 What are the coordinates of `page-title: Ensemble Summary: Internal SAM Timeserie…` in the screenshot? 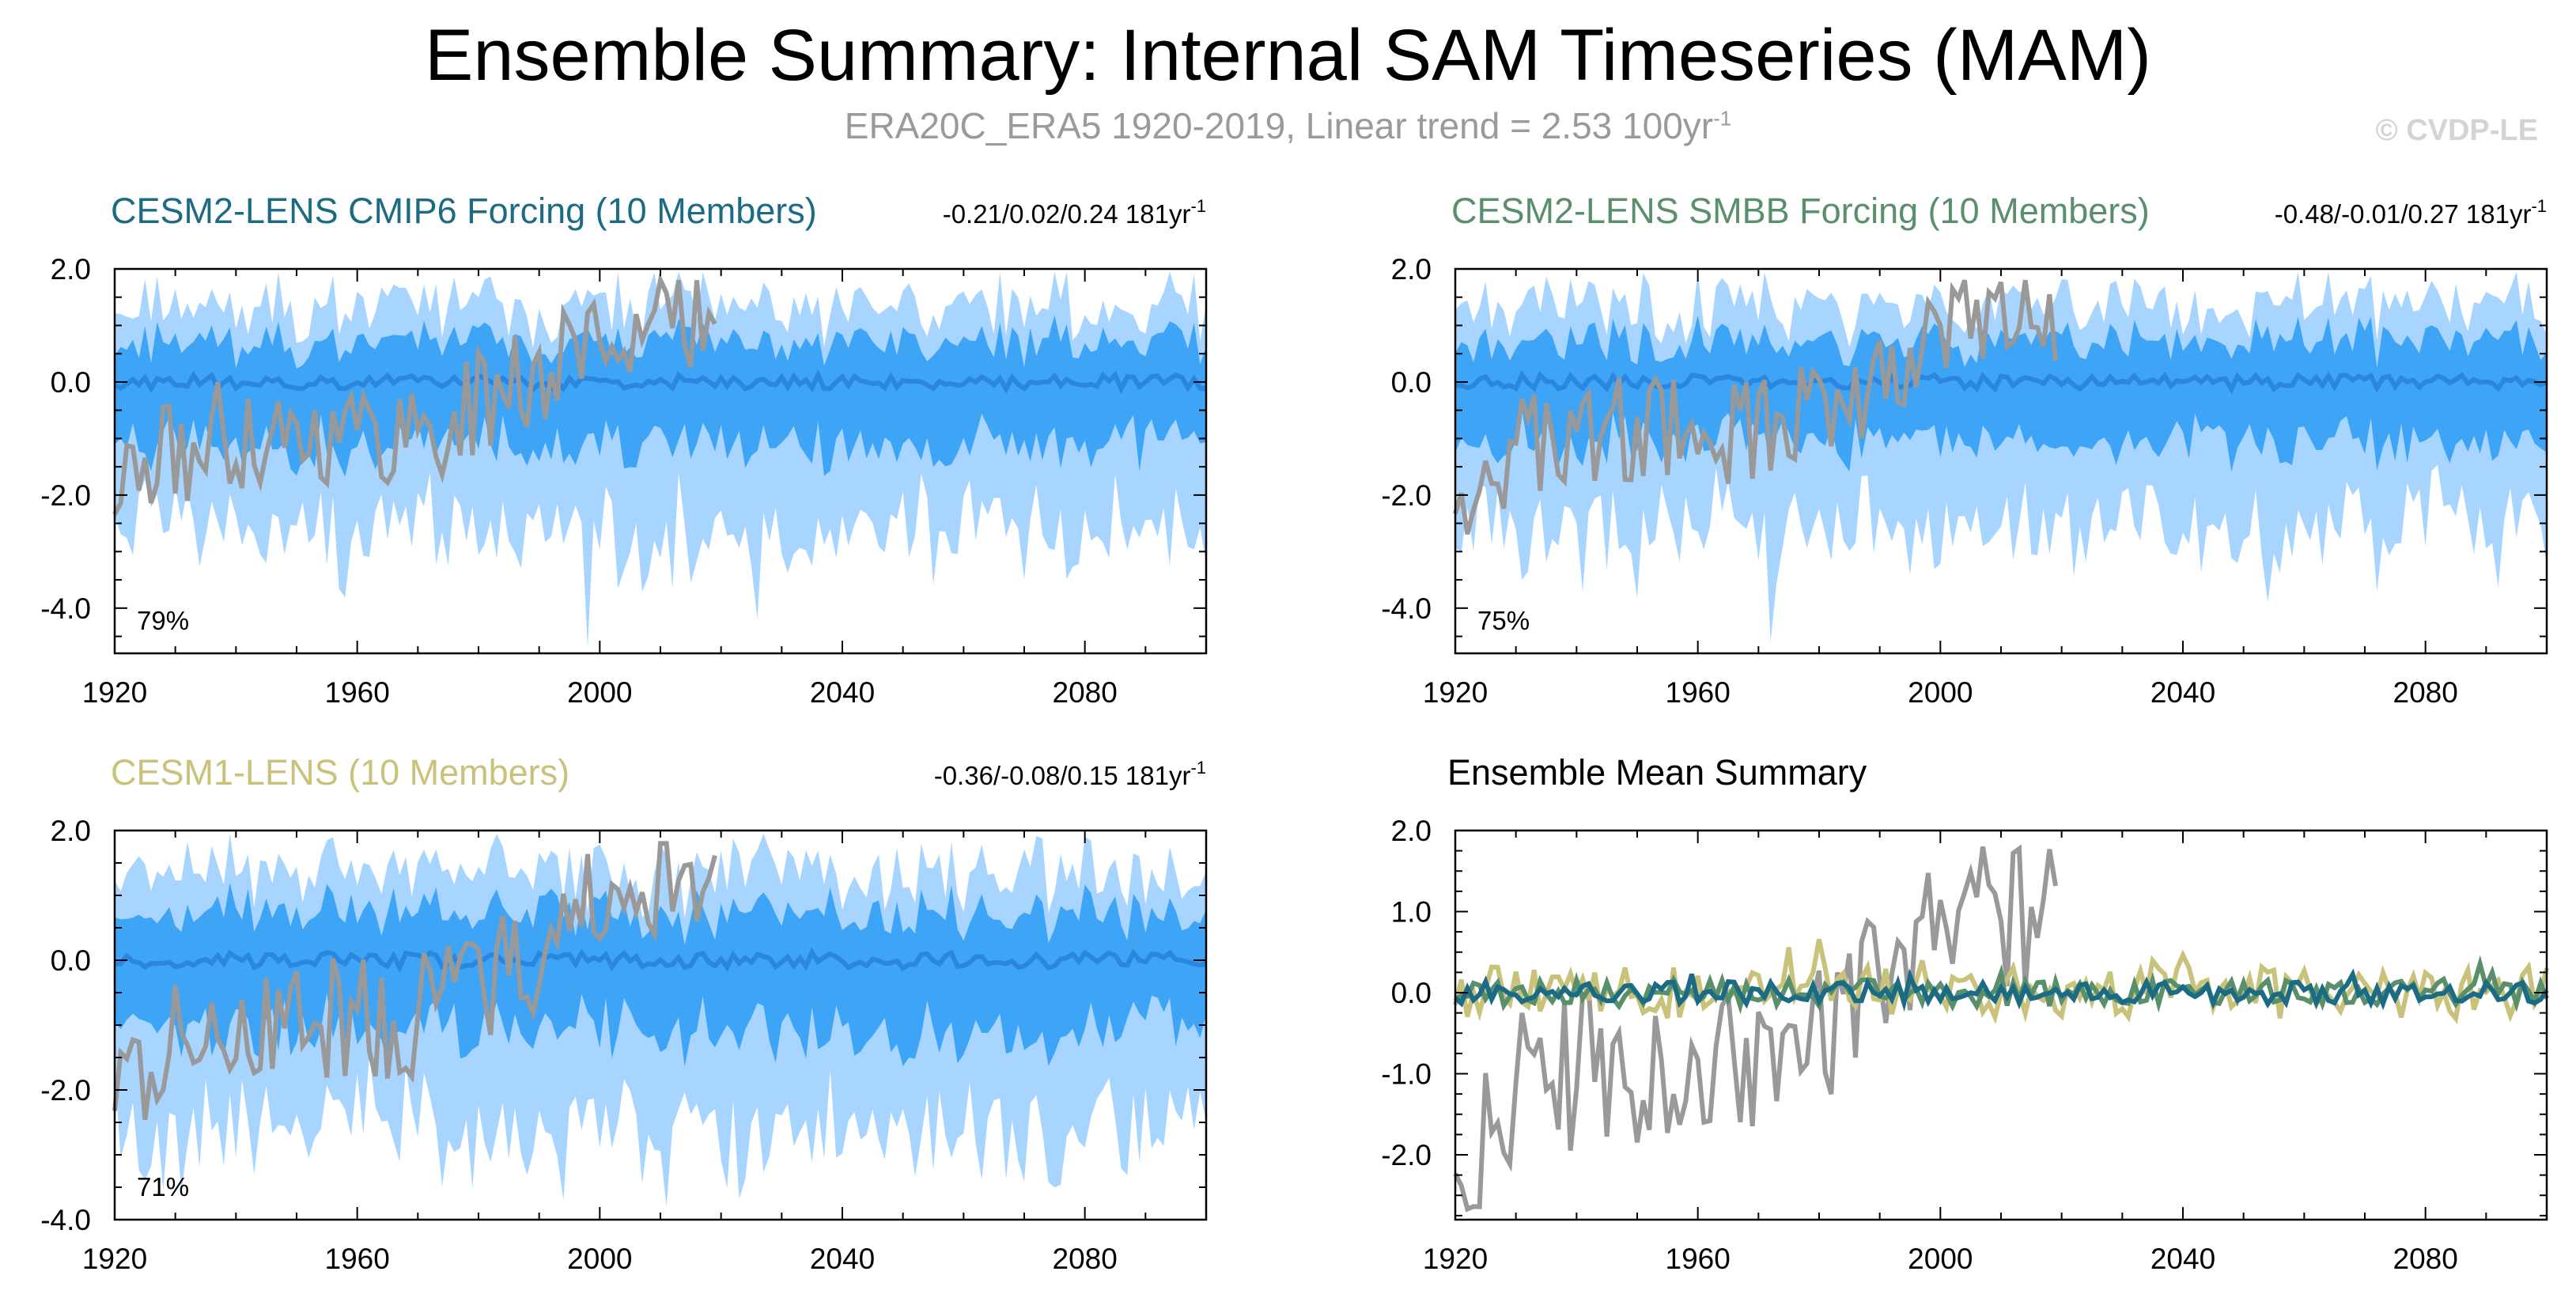 It's located at (1288, 56).